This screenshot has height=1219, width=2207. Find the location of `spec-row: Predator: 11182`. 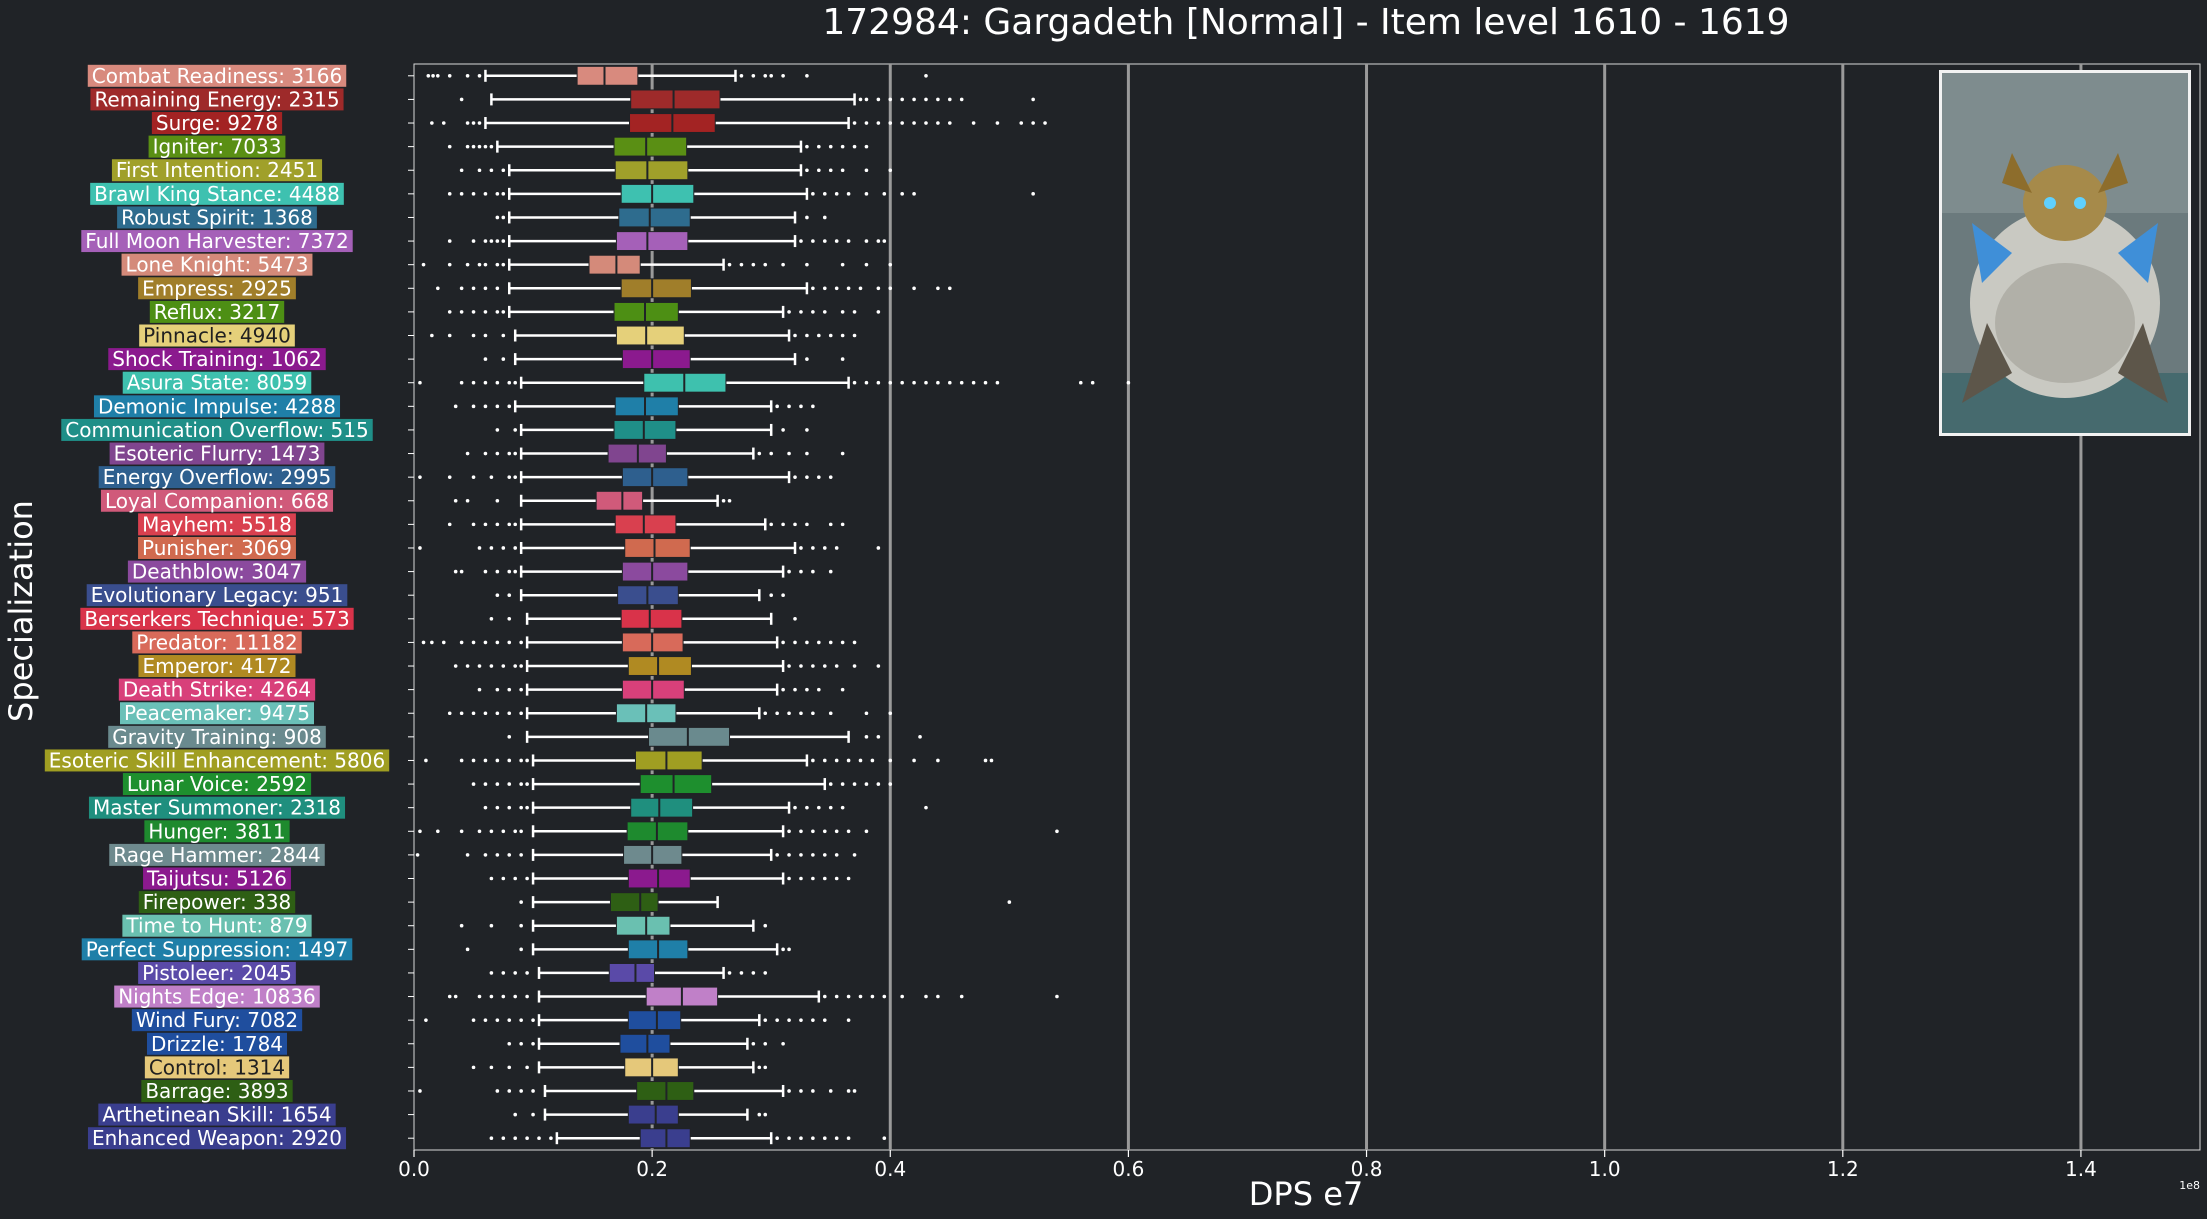

spec-row: Predator: 11182 is located at coordinates (494, 642).